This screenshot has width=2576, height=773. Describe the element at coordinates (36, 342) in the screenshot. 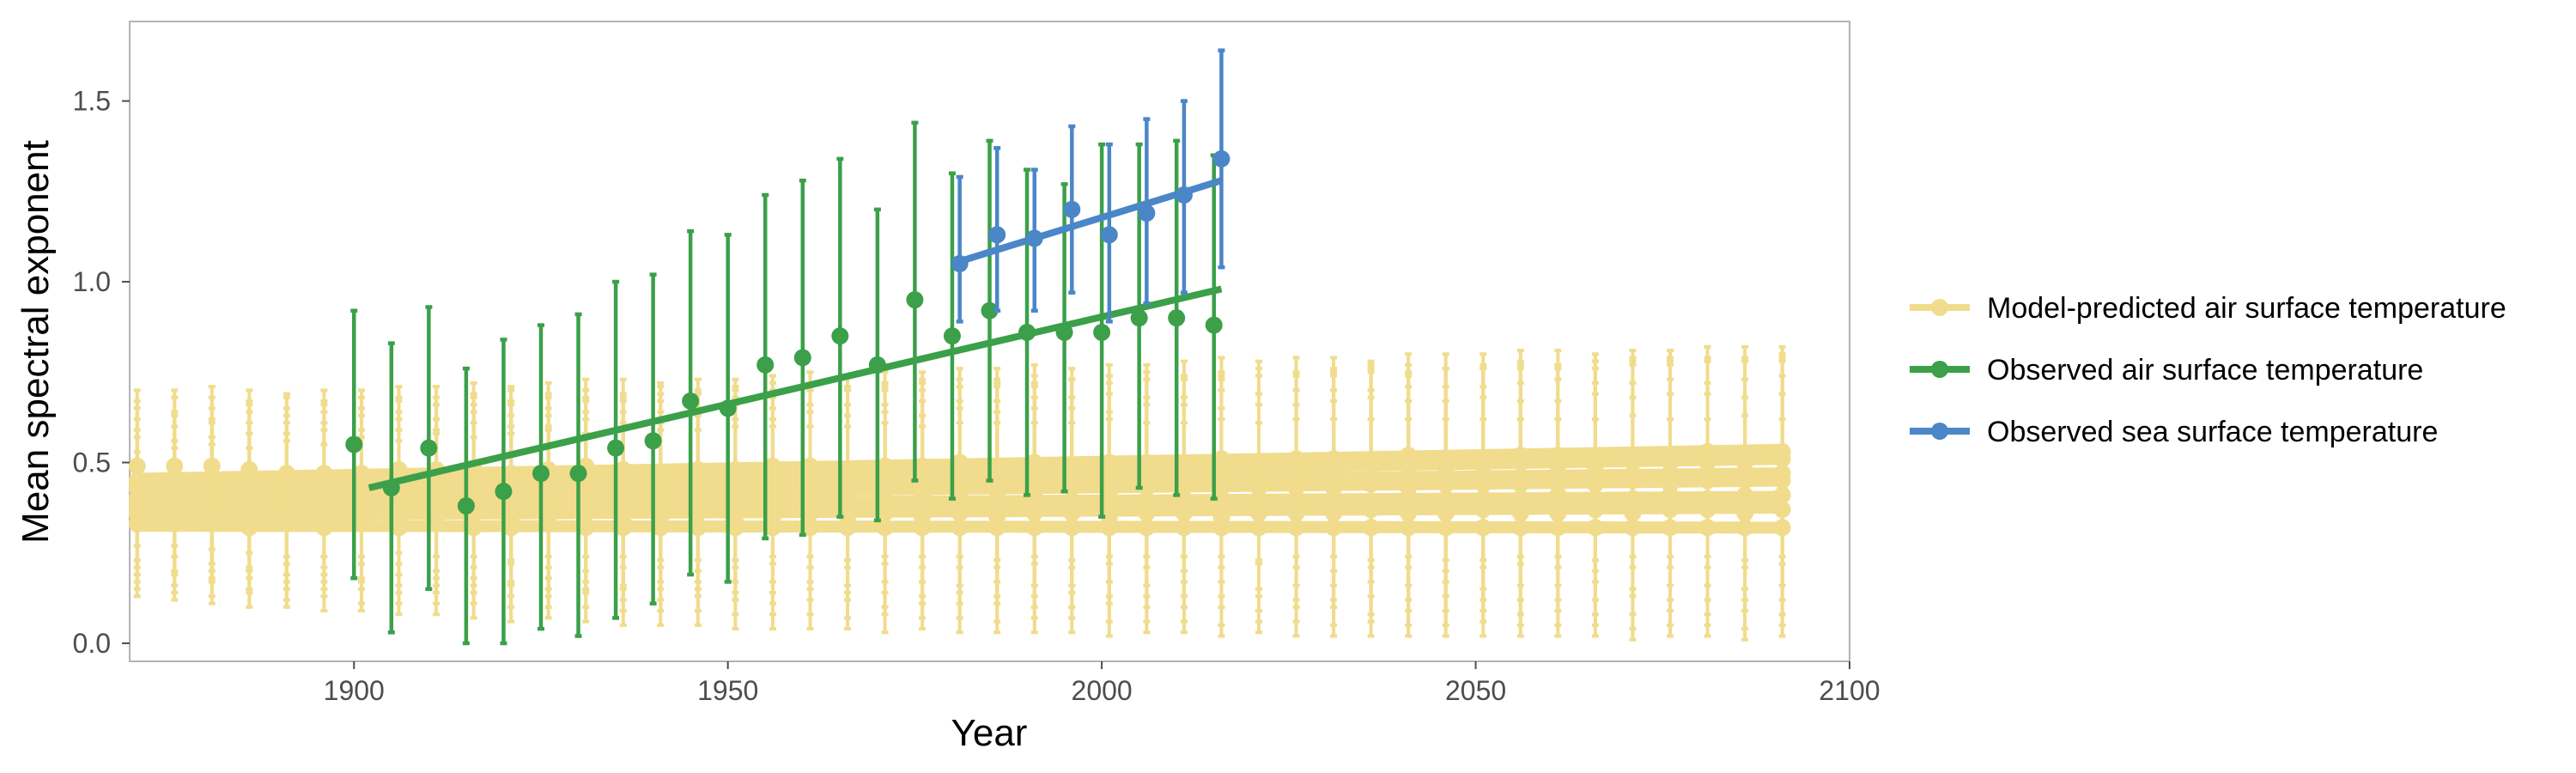

I see `y-axis-title: Mean spectral exponent` at that location.